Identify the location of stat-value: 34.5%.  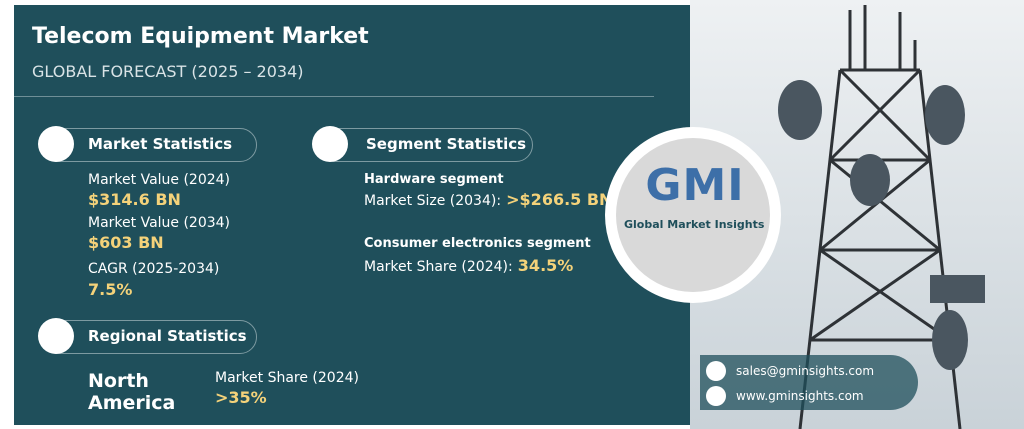
(545, 265).